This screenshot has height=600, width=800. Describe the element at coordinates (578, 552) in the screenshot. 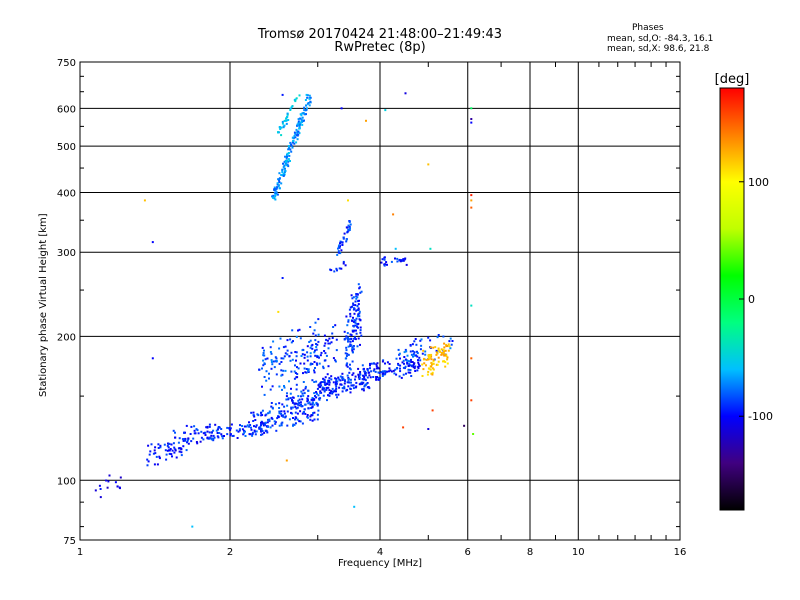

I see `x-tick-label: 10` at that location.